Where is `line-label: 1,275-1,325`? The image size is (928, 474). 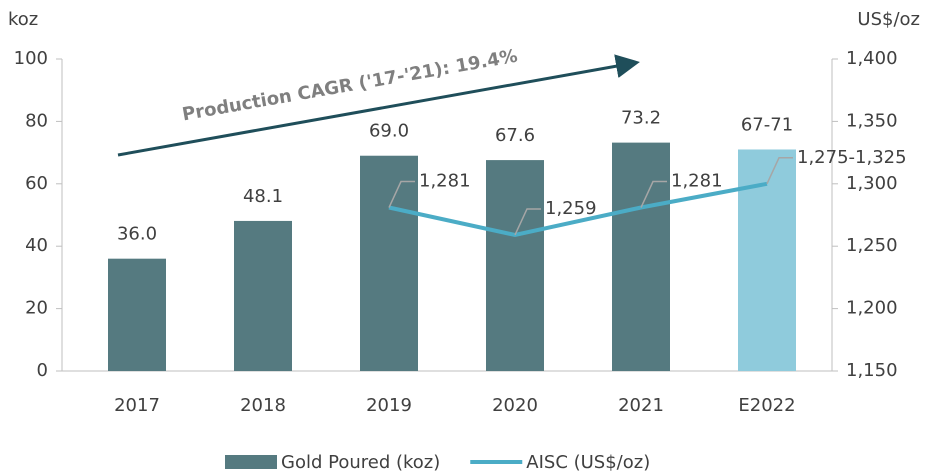 line-label: 1,275-1,325 is located at coordinates (852, 157).